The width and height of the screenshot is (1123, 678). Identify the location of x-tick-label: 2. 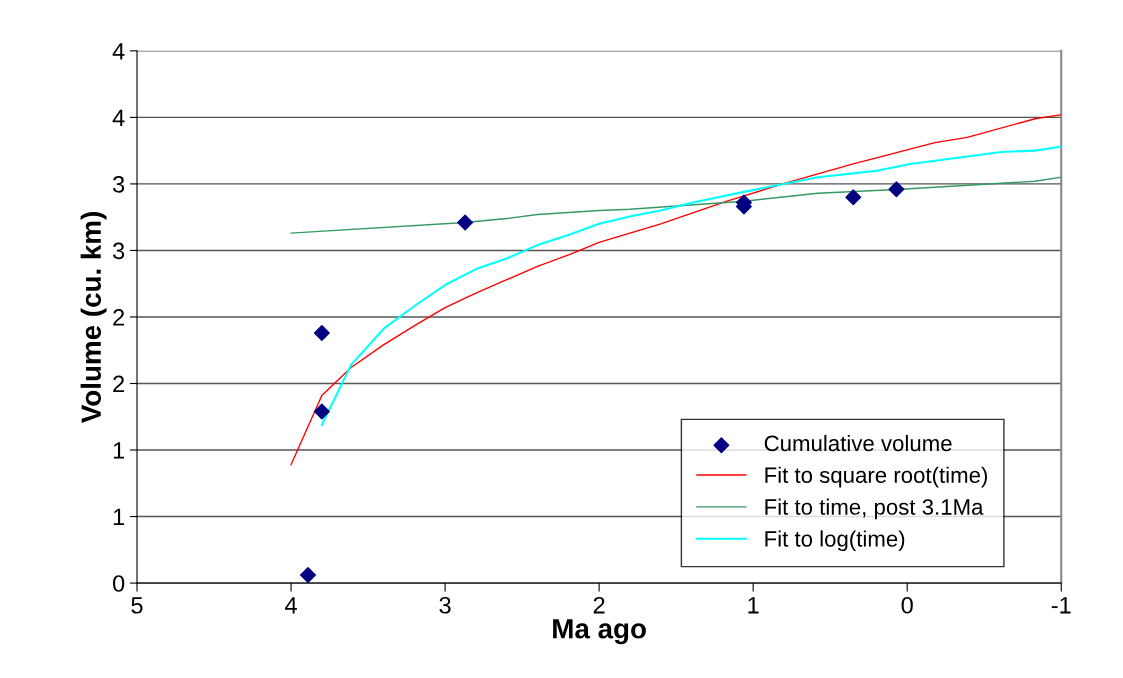
(599, 605).